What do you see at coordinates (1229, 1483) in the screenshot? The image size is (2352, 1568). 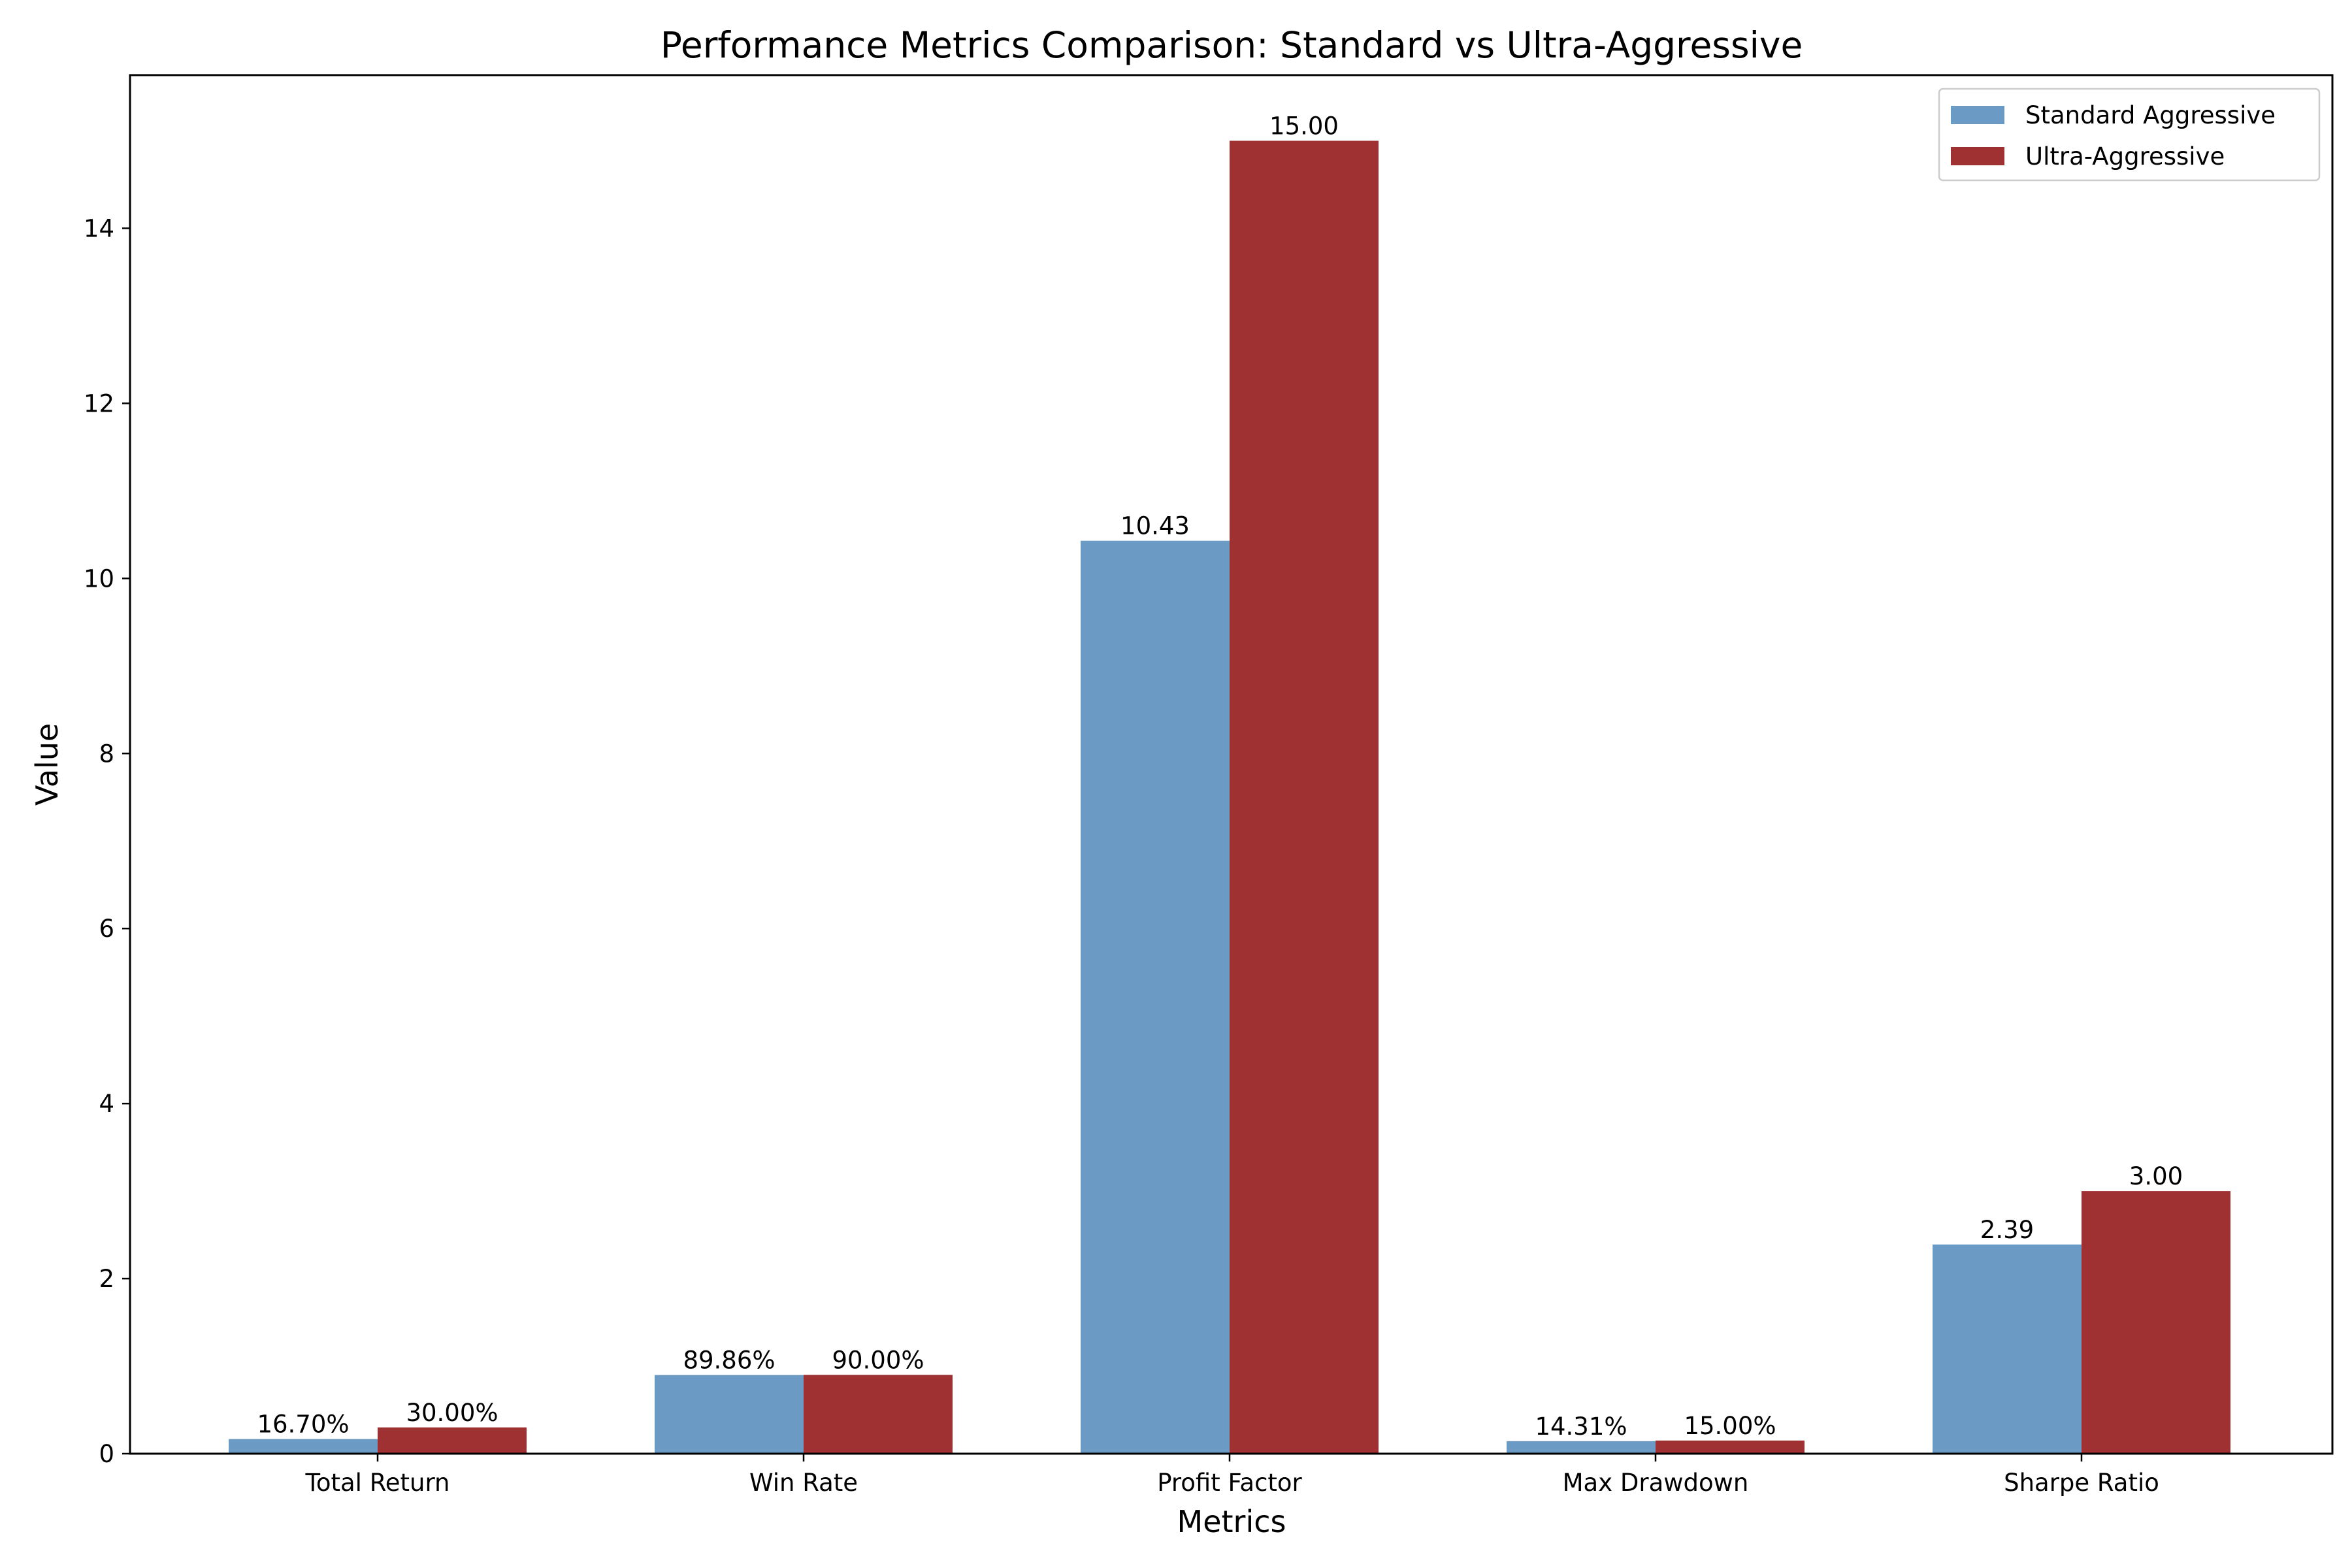 I see `x-tick-label: Profit Factor` at bounding box center [1229, 1483].